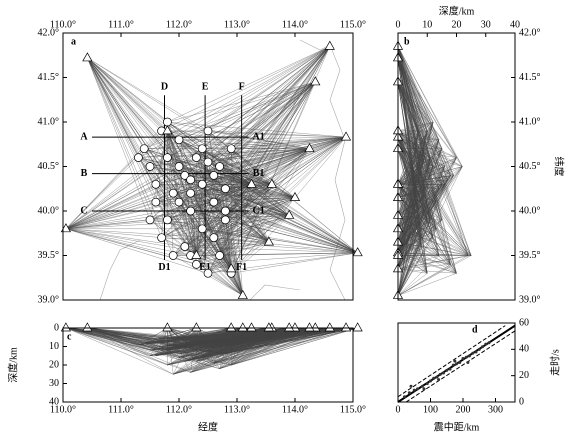 Image resolution: width=576 pixels, height=437 pixels. What do you see at coordinates (84, 173) in the screenshot?
I see `profile-label: B` at bounding box center [84, 173].